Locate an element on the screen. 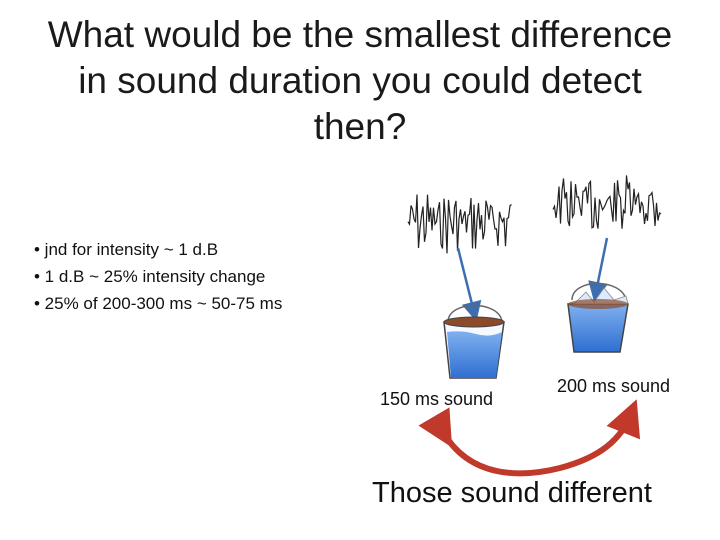  bullet-duration-range: • 25% of 200-300 ms ~ 50-75 ms is located at coordinates (158, 303).